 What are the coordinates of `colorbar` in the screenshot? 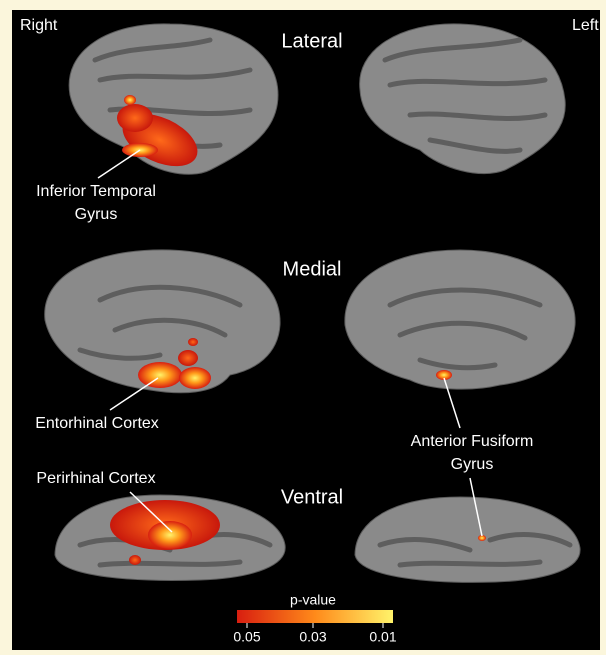 It's located at (315, 616).